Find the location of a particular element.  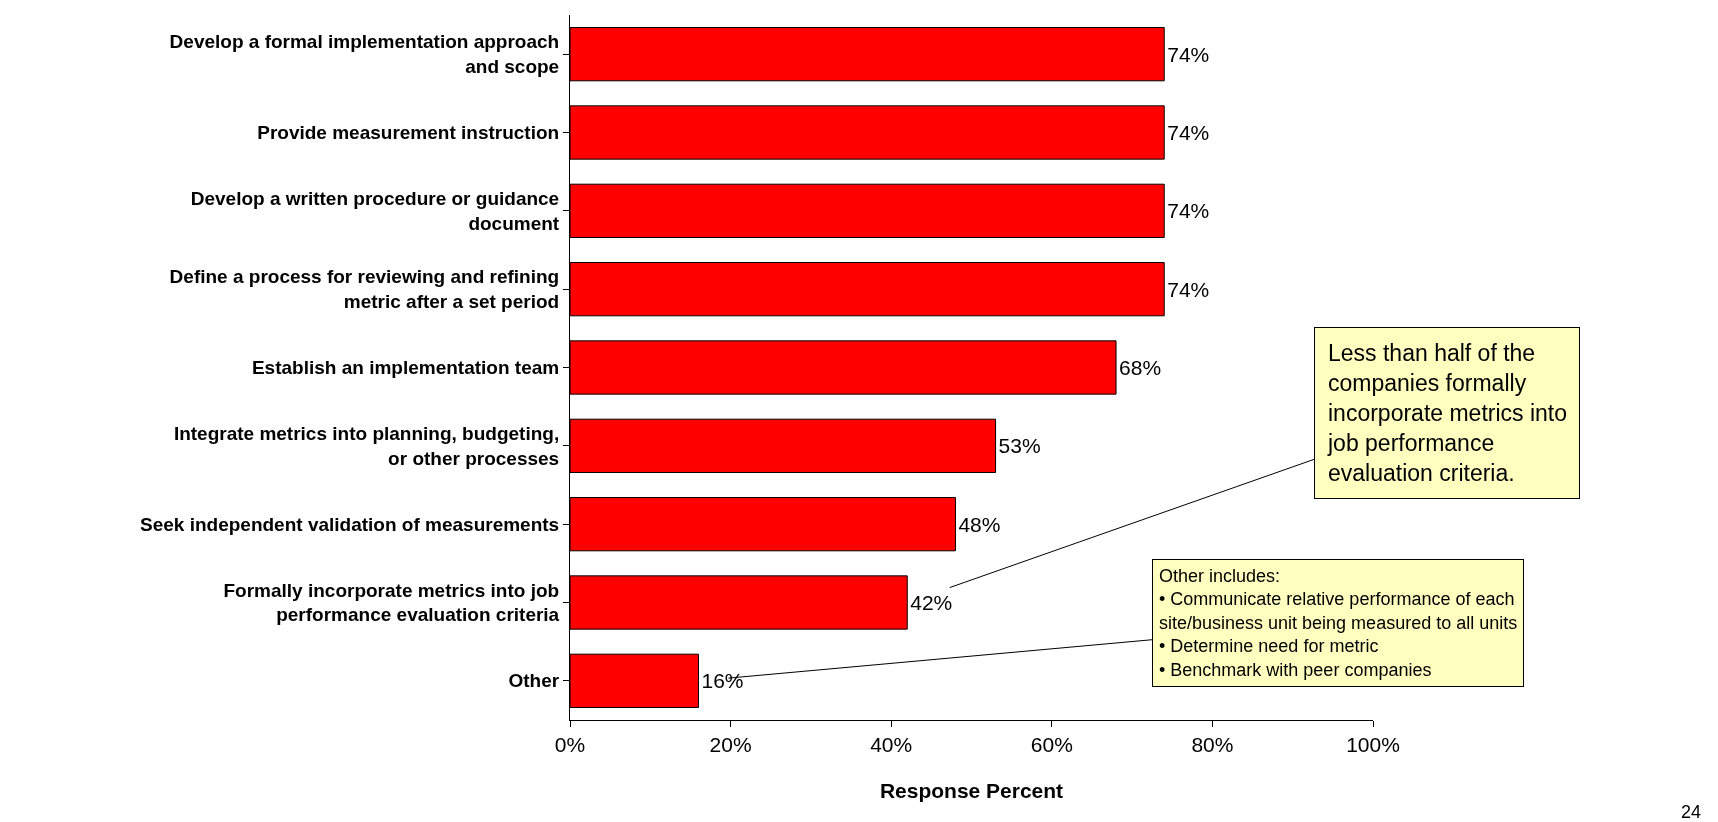

x-tick-label: 60% is located at coordinates (1051, 745).